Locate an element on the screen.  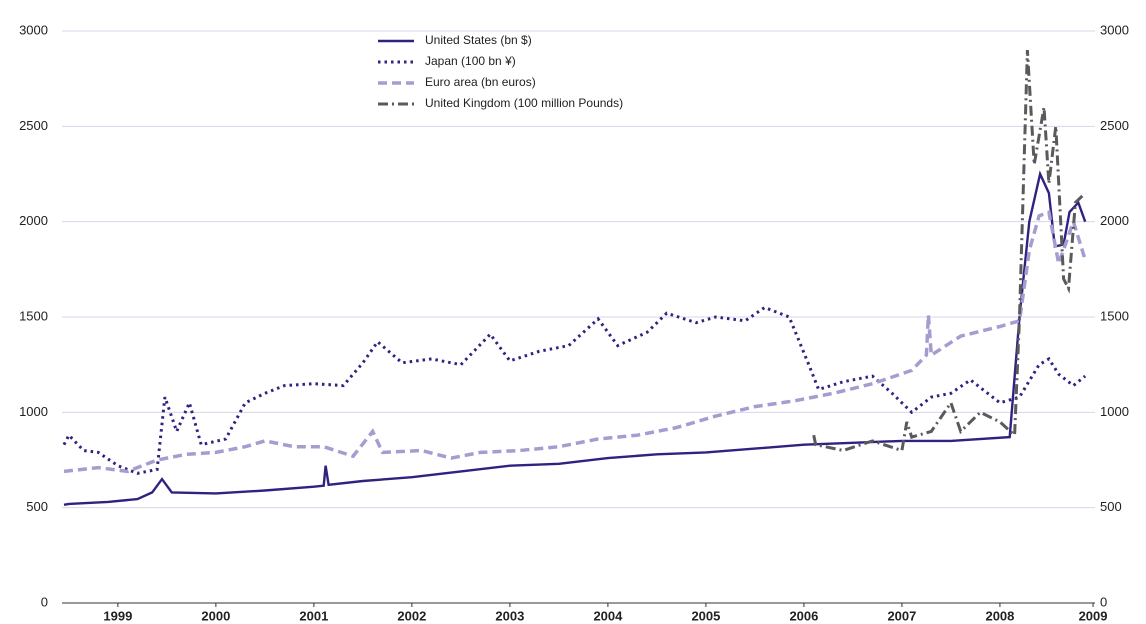
y2-tick-label: 2000 is located at coordinates (1114, 220).